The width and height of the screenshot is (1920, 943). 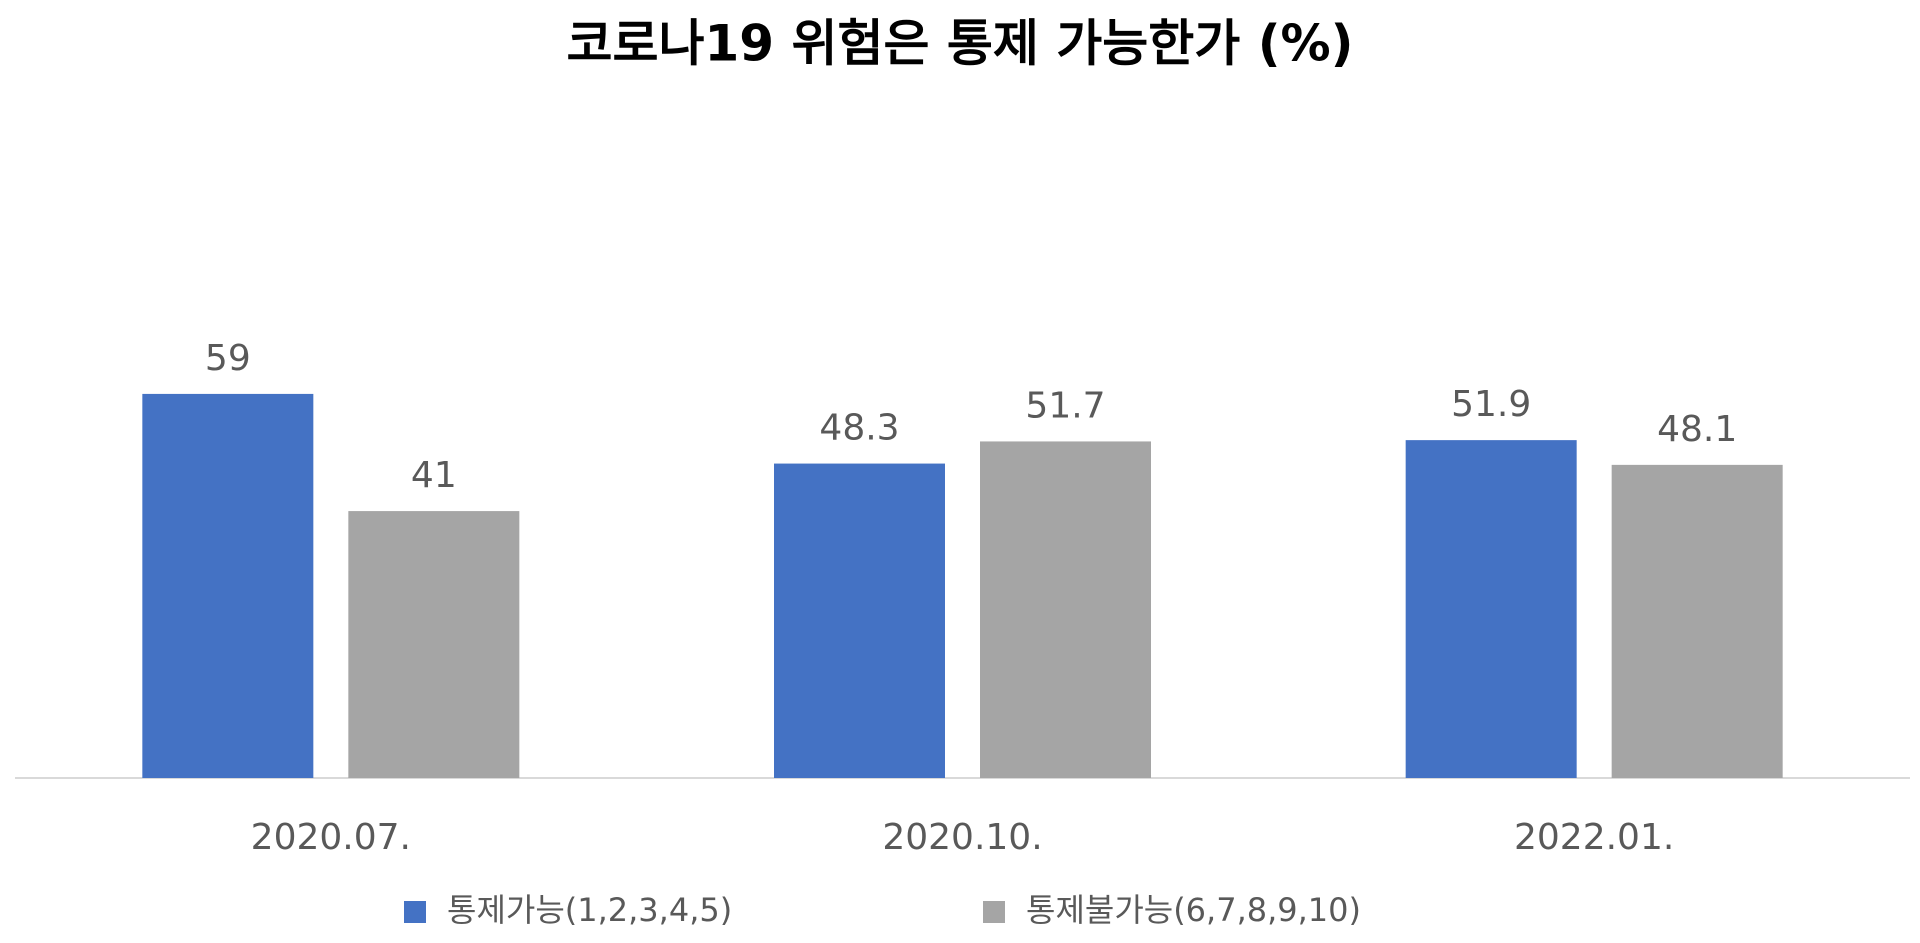 I want to click on chart-title: 코로나19 위험은 통제 가능한가 (%), so click(x=959, y=44).